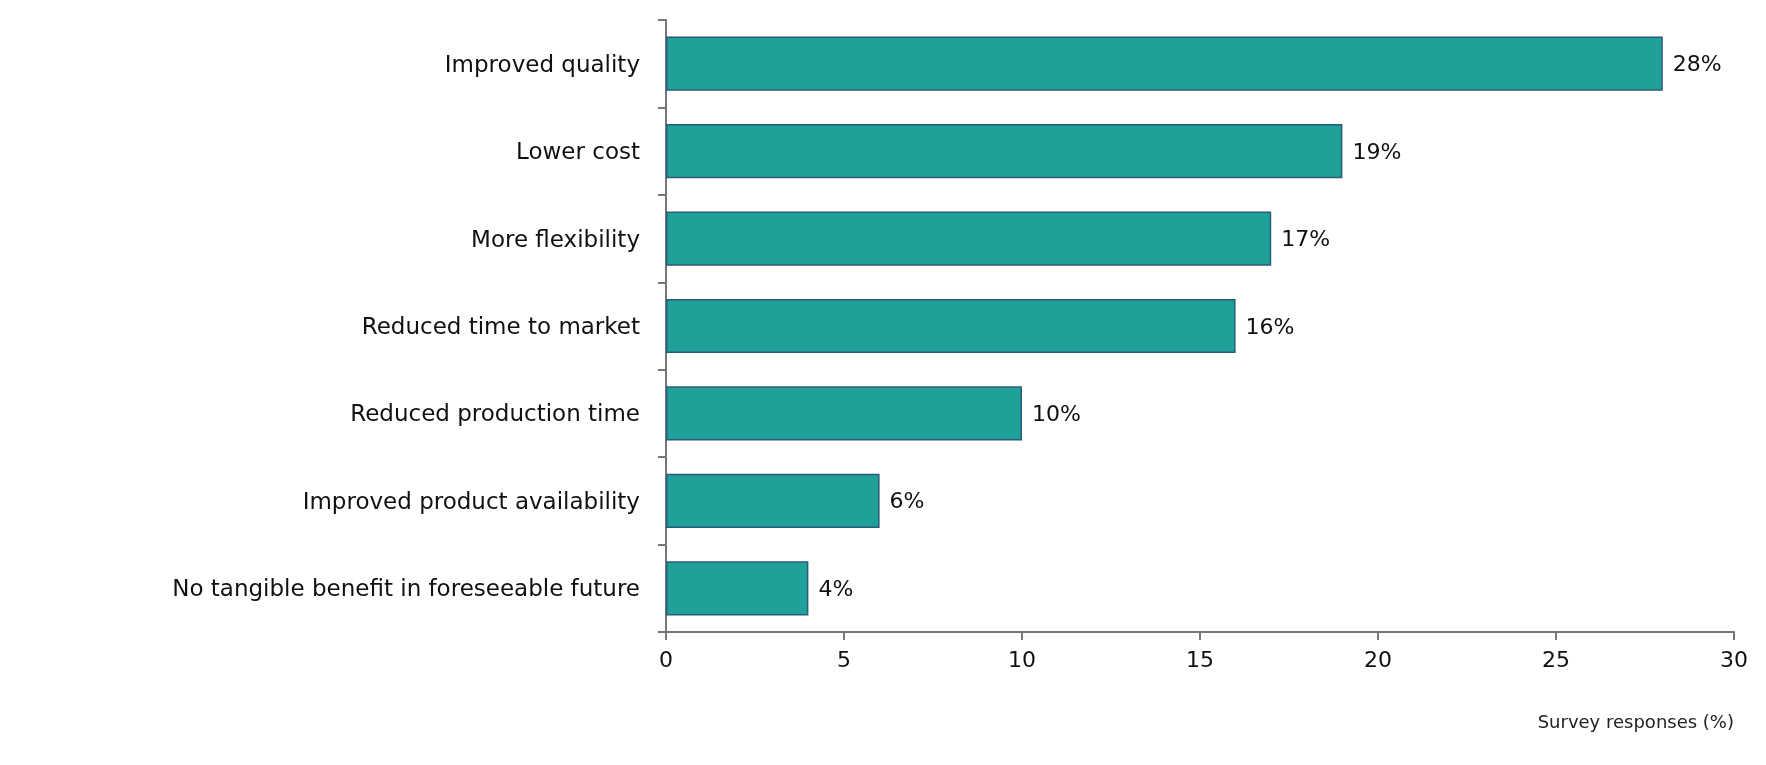 The width and height of the screenshot is (1766, 765). I want to click on y-tick-label: Improved quality, so click(542, 63).